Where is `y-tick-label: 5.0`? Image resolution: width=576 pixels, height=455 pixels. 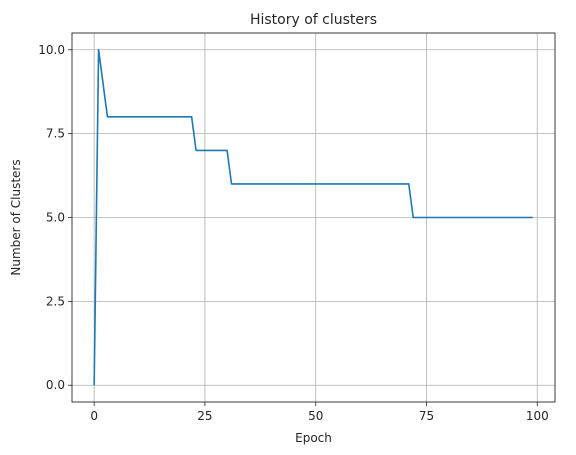
y-tick-label: 5.0 is located at coordinates (55, 218).